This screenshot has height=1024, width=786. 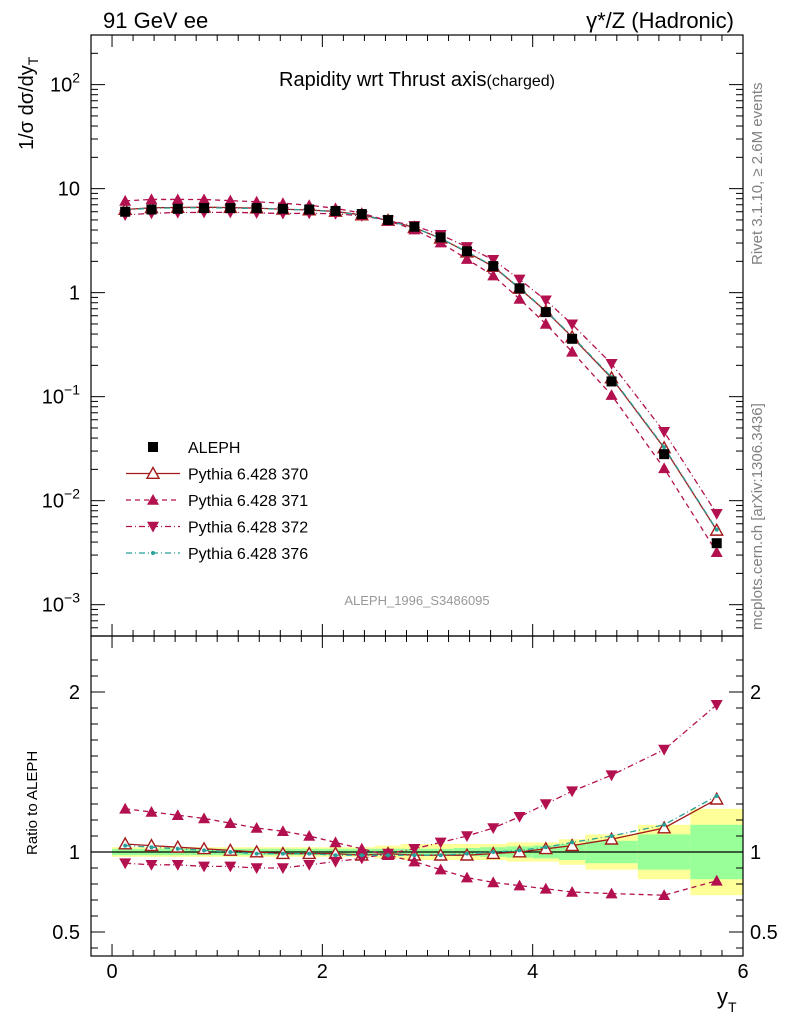 What do you see at coordinates (532, 972) in the screenshot?
I see `x-tick-label: 4` at bounding box center [532, 972].